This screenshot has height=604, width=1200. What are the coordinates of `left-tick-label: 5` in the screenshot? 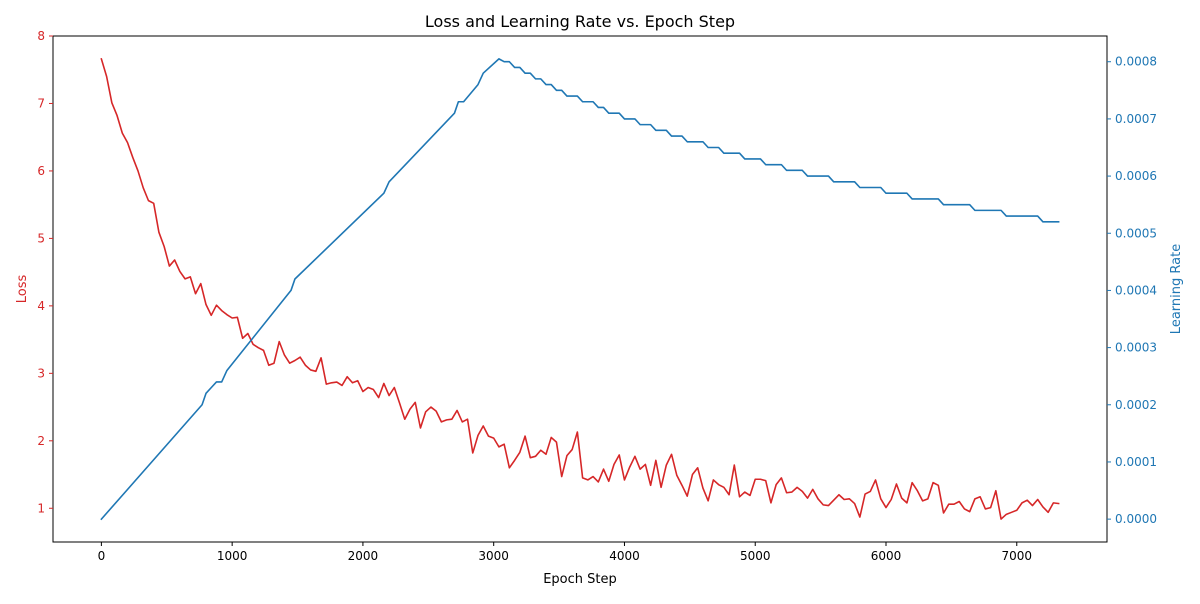 It's located at (41, 238).